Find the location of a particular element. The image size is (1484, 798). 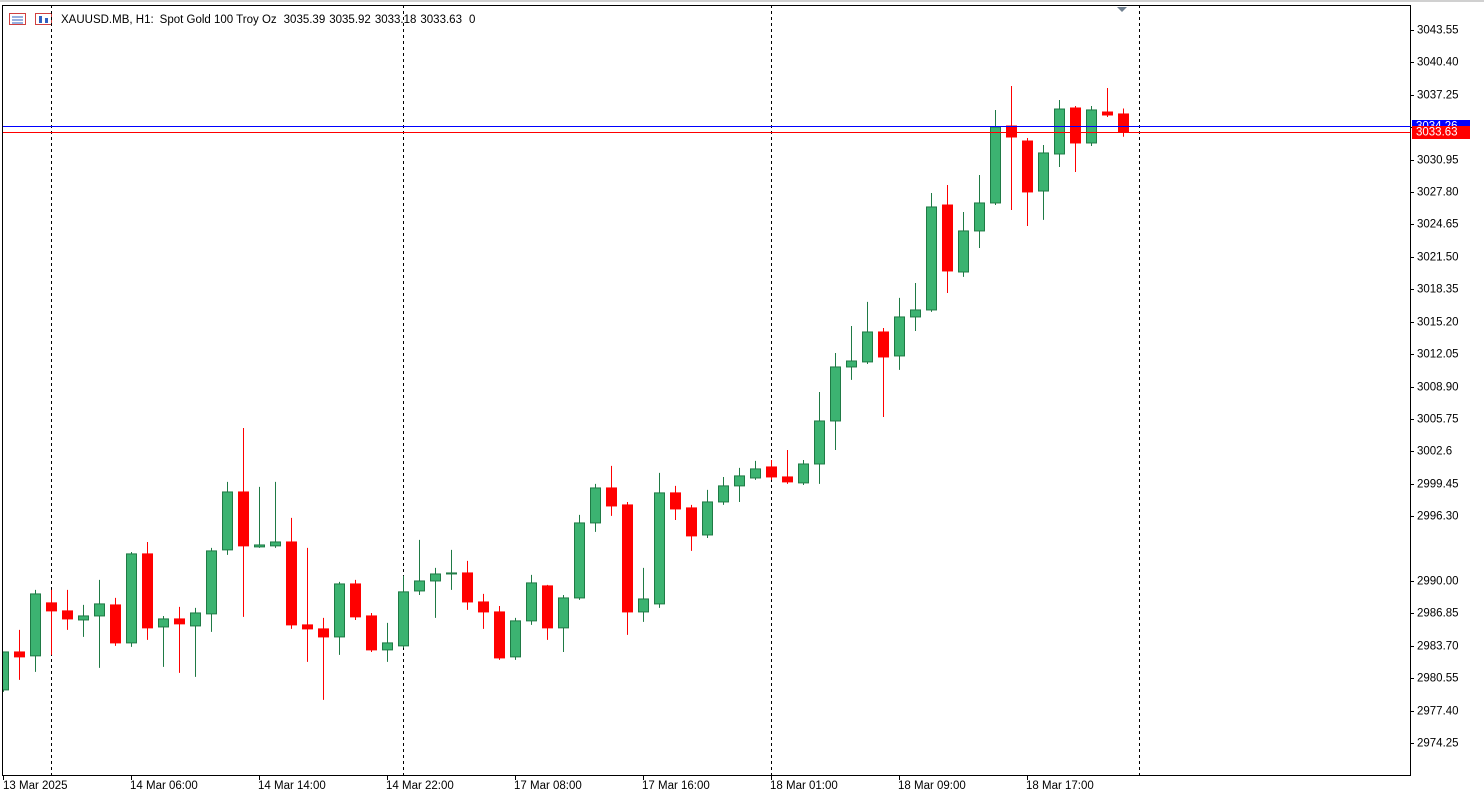

header-icons is located at coordinates (30, 19).